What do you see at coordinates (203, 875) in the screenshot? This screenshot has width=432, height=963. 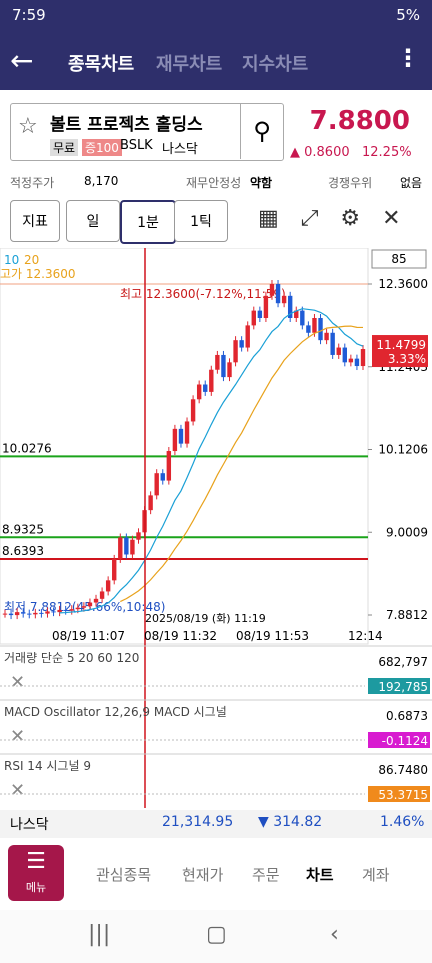 I see `nav-tab: 현재가` at bounding box center [203, 875].